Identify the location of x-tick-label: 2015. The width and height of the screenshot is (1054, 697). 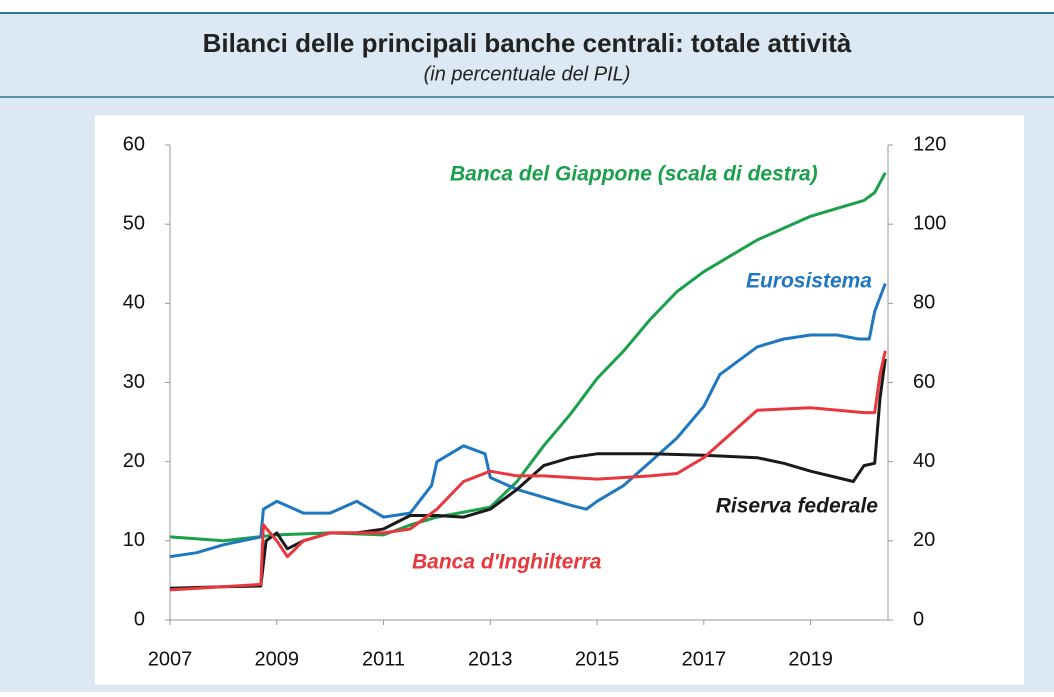
(597, 659).